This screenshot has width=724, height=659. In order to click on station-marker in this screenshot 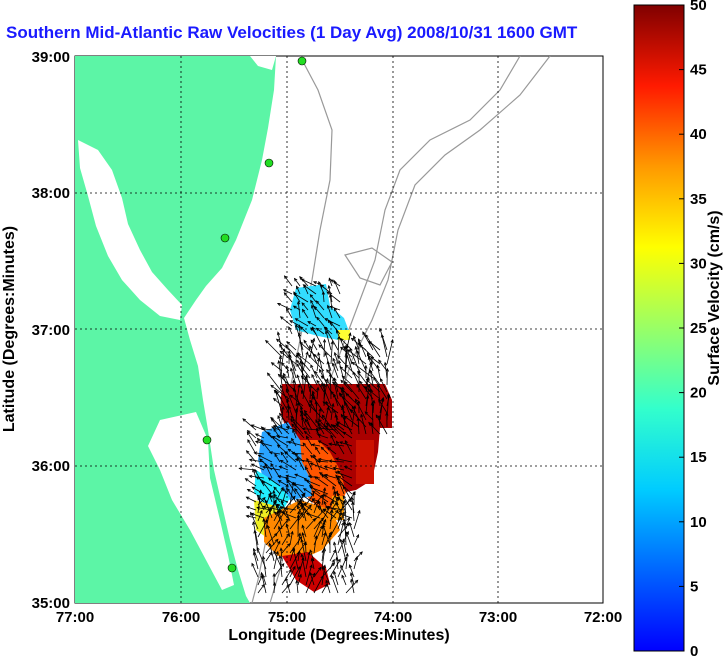, I will do `click(225, 238)`.